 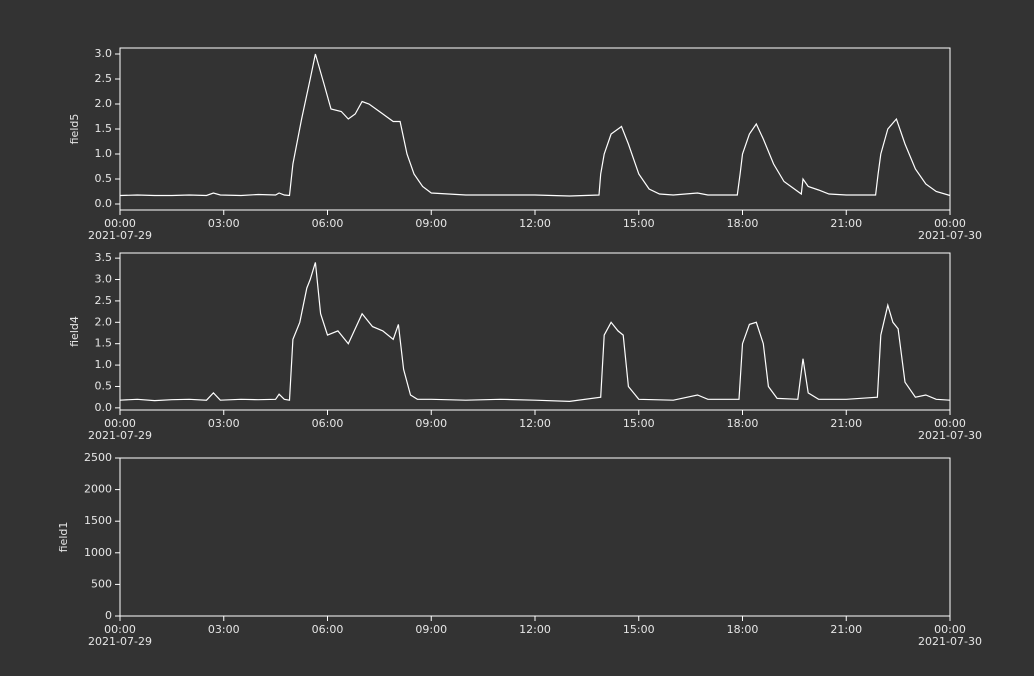 I want to click on y-axis-label: field4, so click(x=74, y=331).